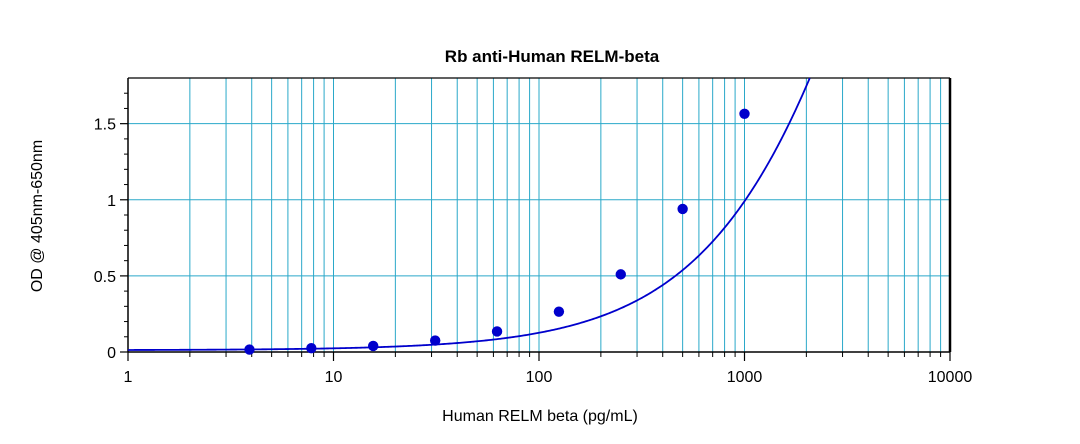 This screenshot has height=444, width=1080. What do you see at coordinates (128, 377) in the screenshot?
I see `x-tick-label: 1` at bounding box center [128, 377].